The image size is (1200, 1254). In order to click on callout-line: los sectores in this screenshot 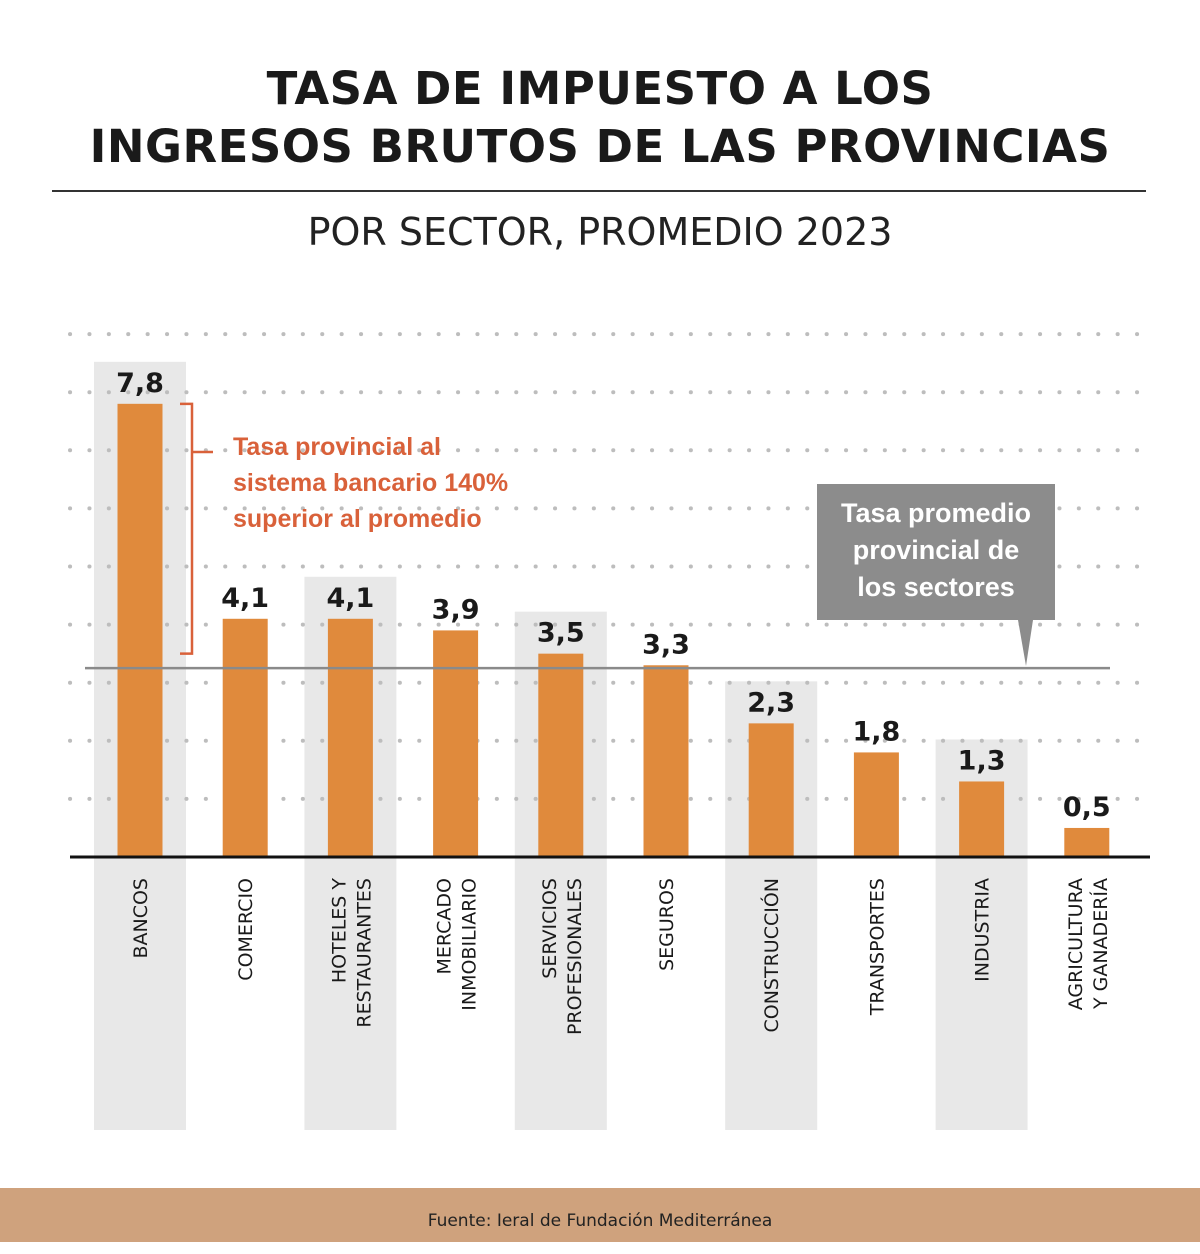, I will do `click(936, 587)`.